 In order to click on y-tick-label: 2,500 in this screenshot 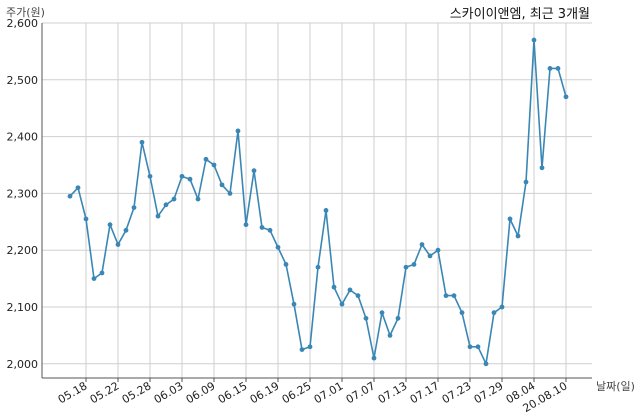, I will do `click(23, 80)`.